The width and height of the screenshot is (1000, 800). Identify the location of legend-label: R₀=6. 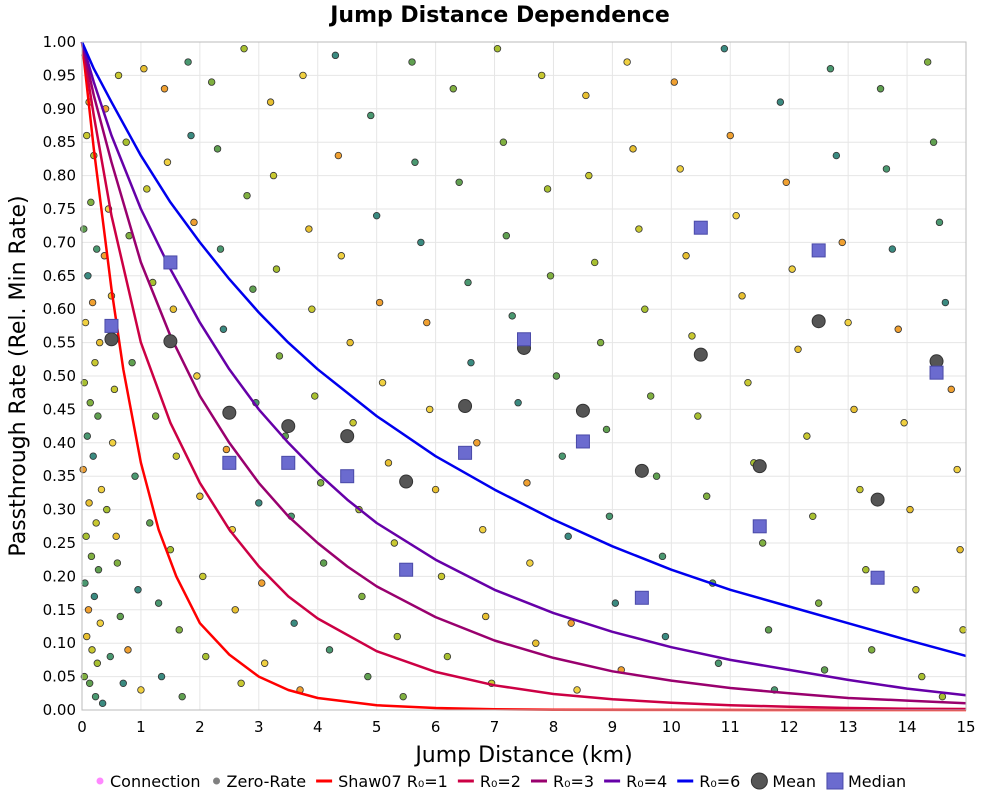
(719, 781).